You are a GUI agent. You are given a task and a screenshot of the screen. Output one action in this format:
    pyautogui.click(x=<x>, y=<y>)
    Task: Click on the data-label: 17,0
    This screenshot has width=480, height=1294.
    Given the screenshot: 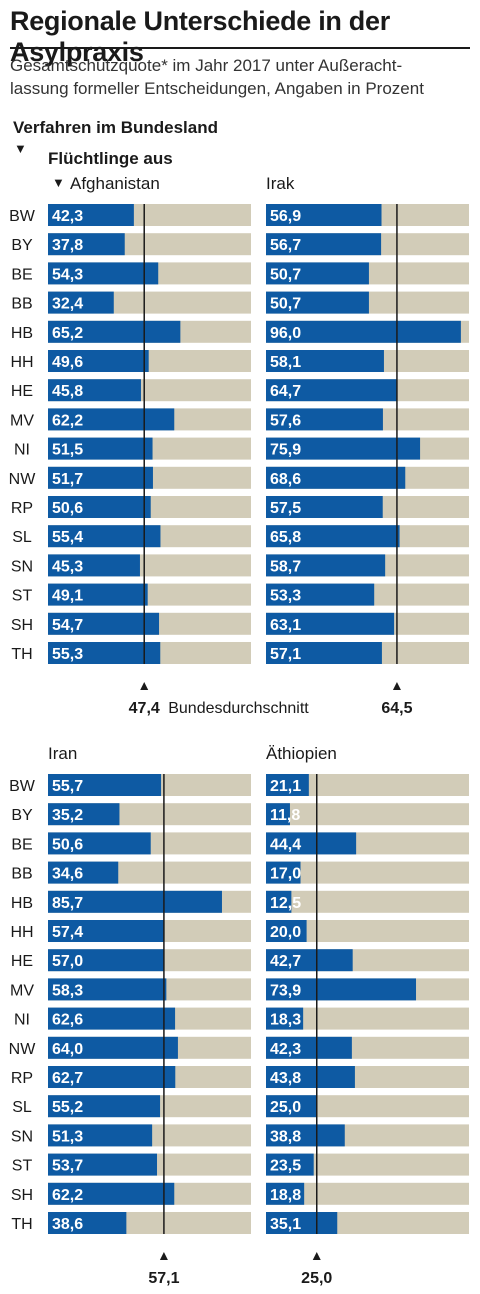 What is the action you would take?
    pyautogui.click(x=285, y=874)
    